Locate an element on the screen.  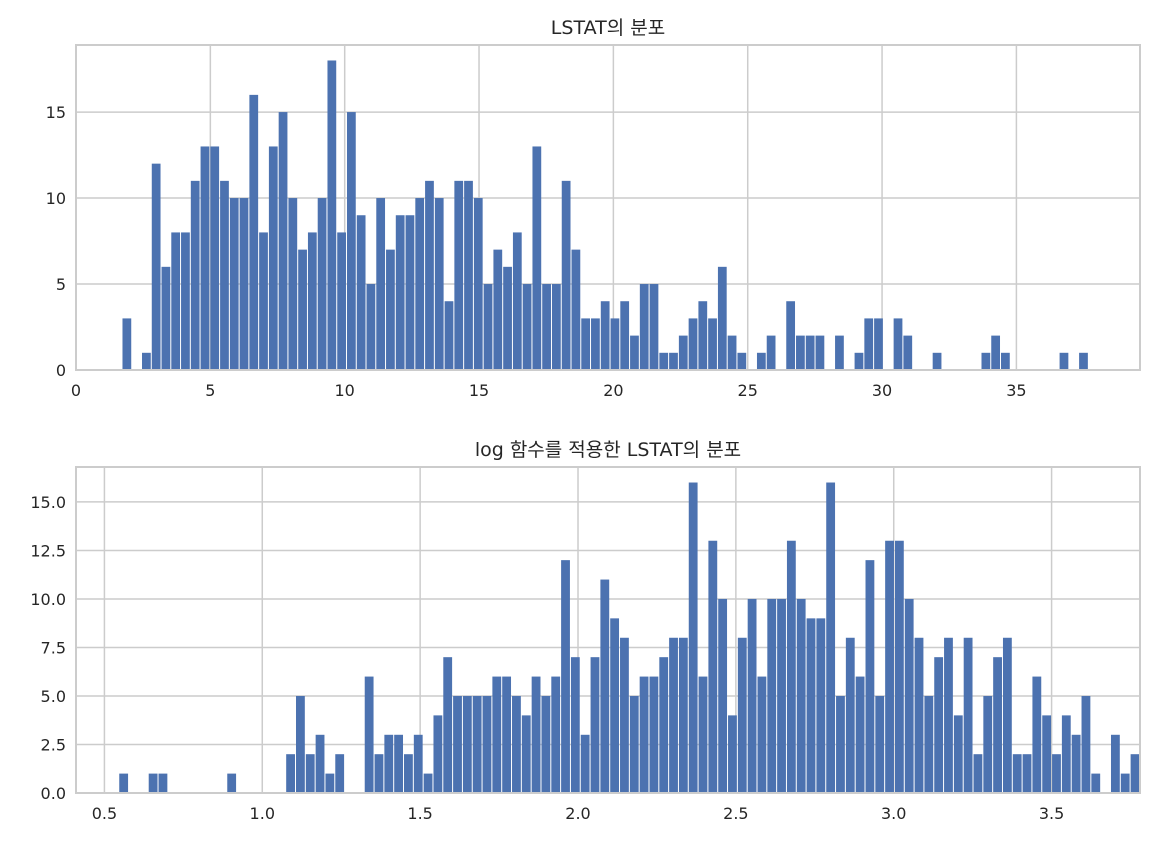
chart-title: log 함수를 적용한 LSTAT의 분포 is located at coordinates (608, 450).